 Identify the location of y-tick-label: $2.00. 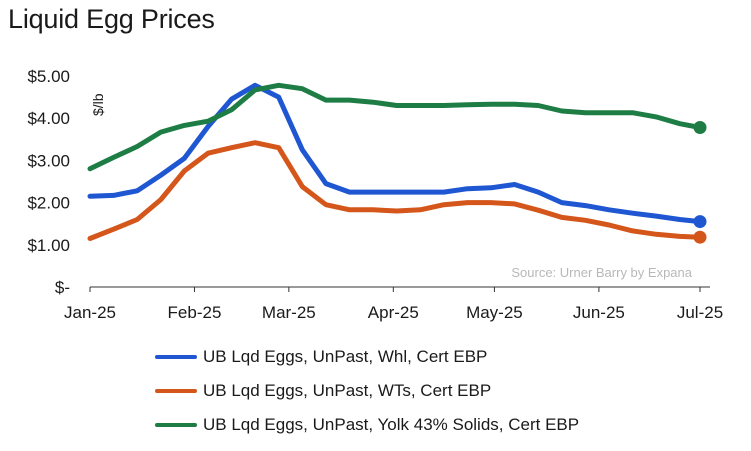
(48, 203).